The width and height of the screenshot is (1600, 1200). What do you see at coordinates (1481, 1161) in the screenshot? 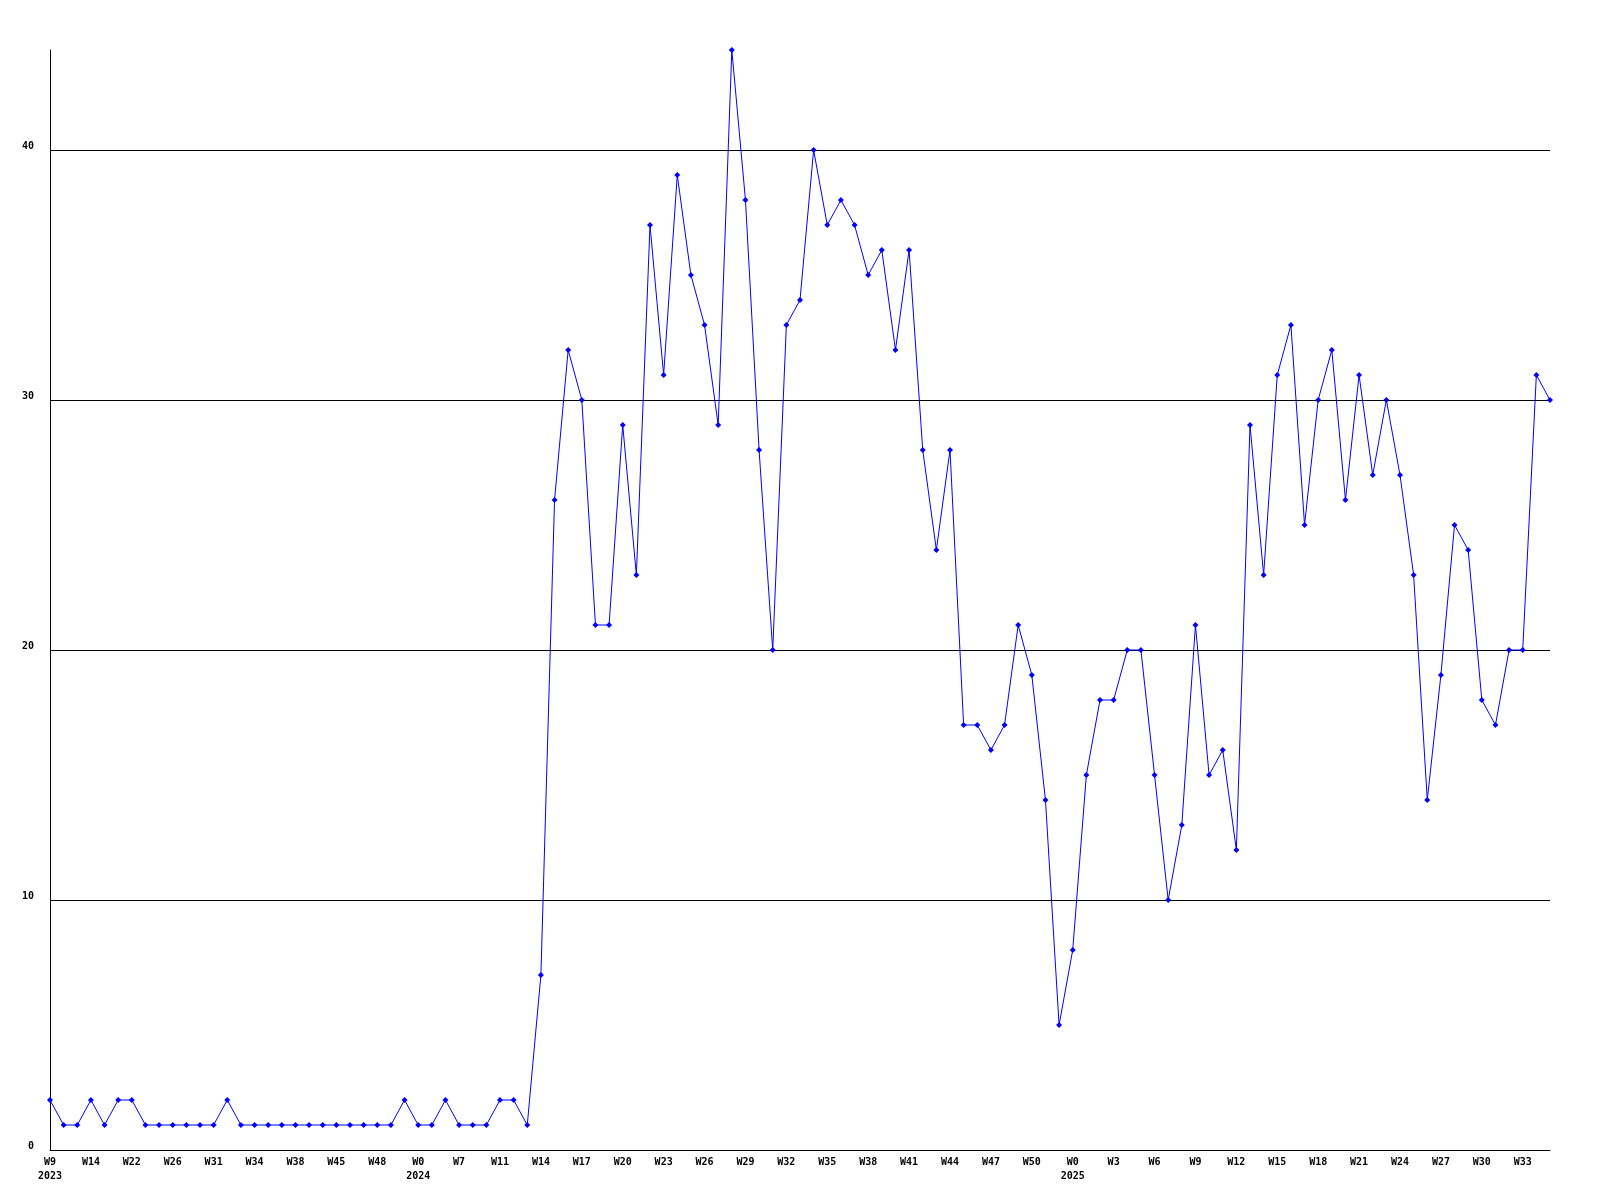
I see `x-tick-label: W30` at bounding box center [1481, 1161].